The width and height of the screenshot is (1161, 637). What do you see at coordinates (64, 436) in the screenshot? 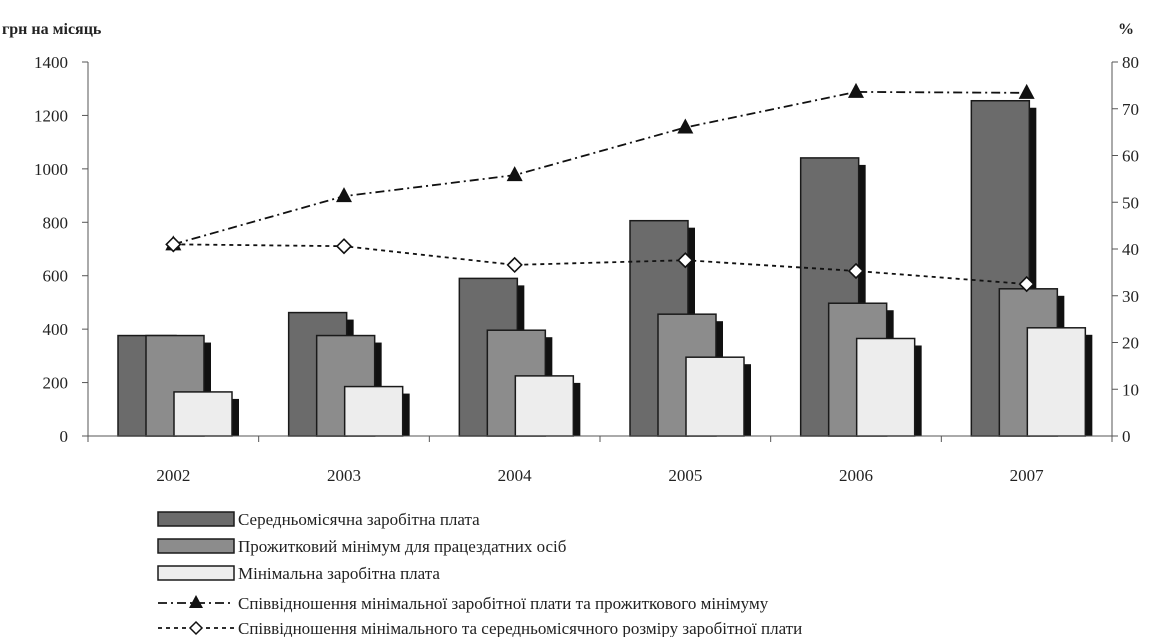
I see `left-axis-tick-label: 0` at bounding box center [64, 436].